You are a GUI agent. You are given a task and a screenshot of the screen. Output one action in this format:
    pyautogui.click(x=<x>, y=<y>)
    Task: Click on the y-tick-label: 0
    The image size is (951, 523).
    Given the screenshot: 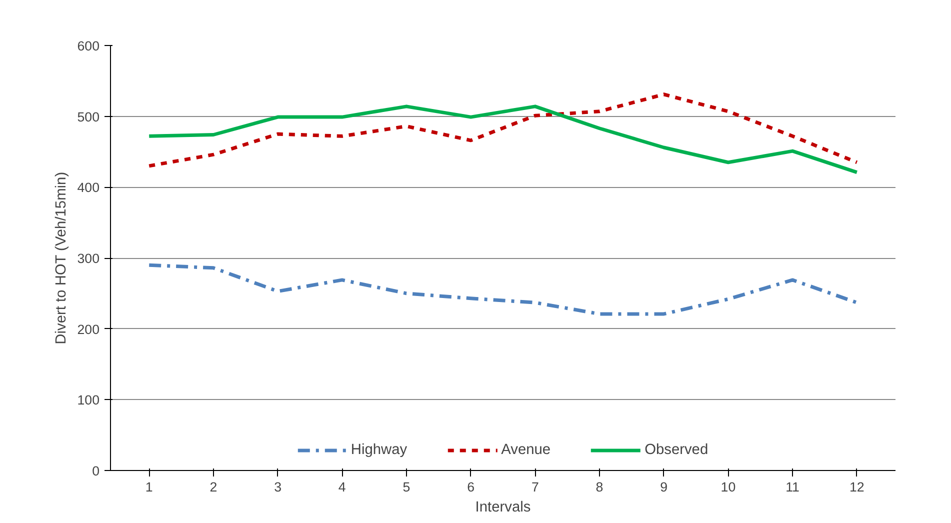 What is the action you would take?
    pyautogui.click(x=96, y=471)
    